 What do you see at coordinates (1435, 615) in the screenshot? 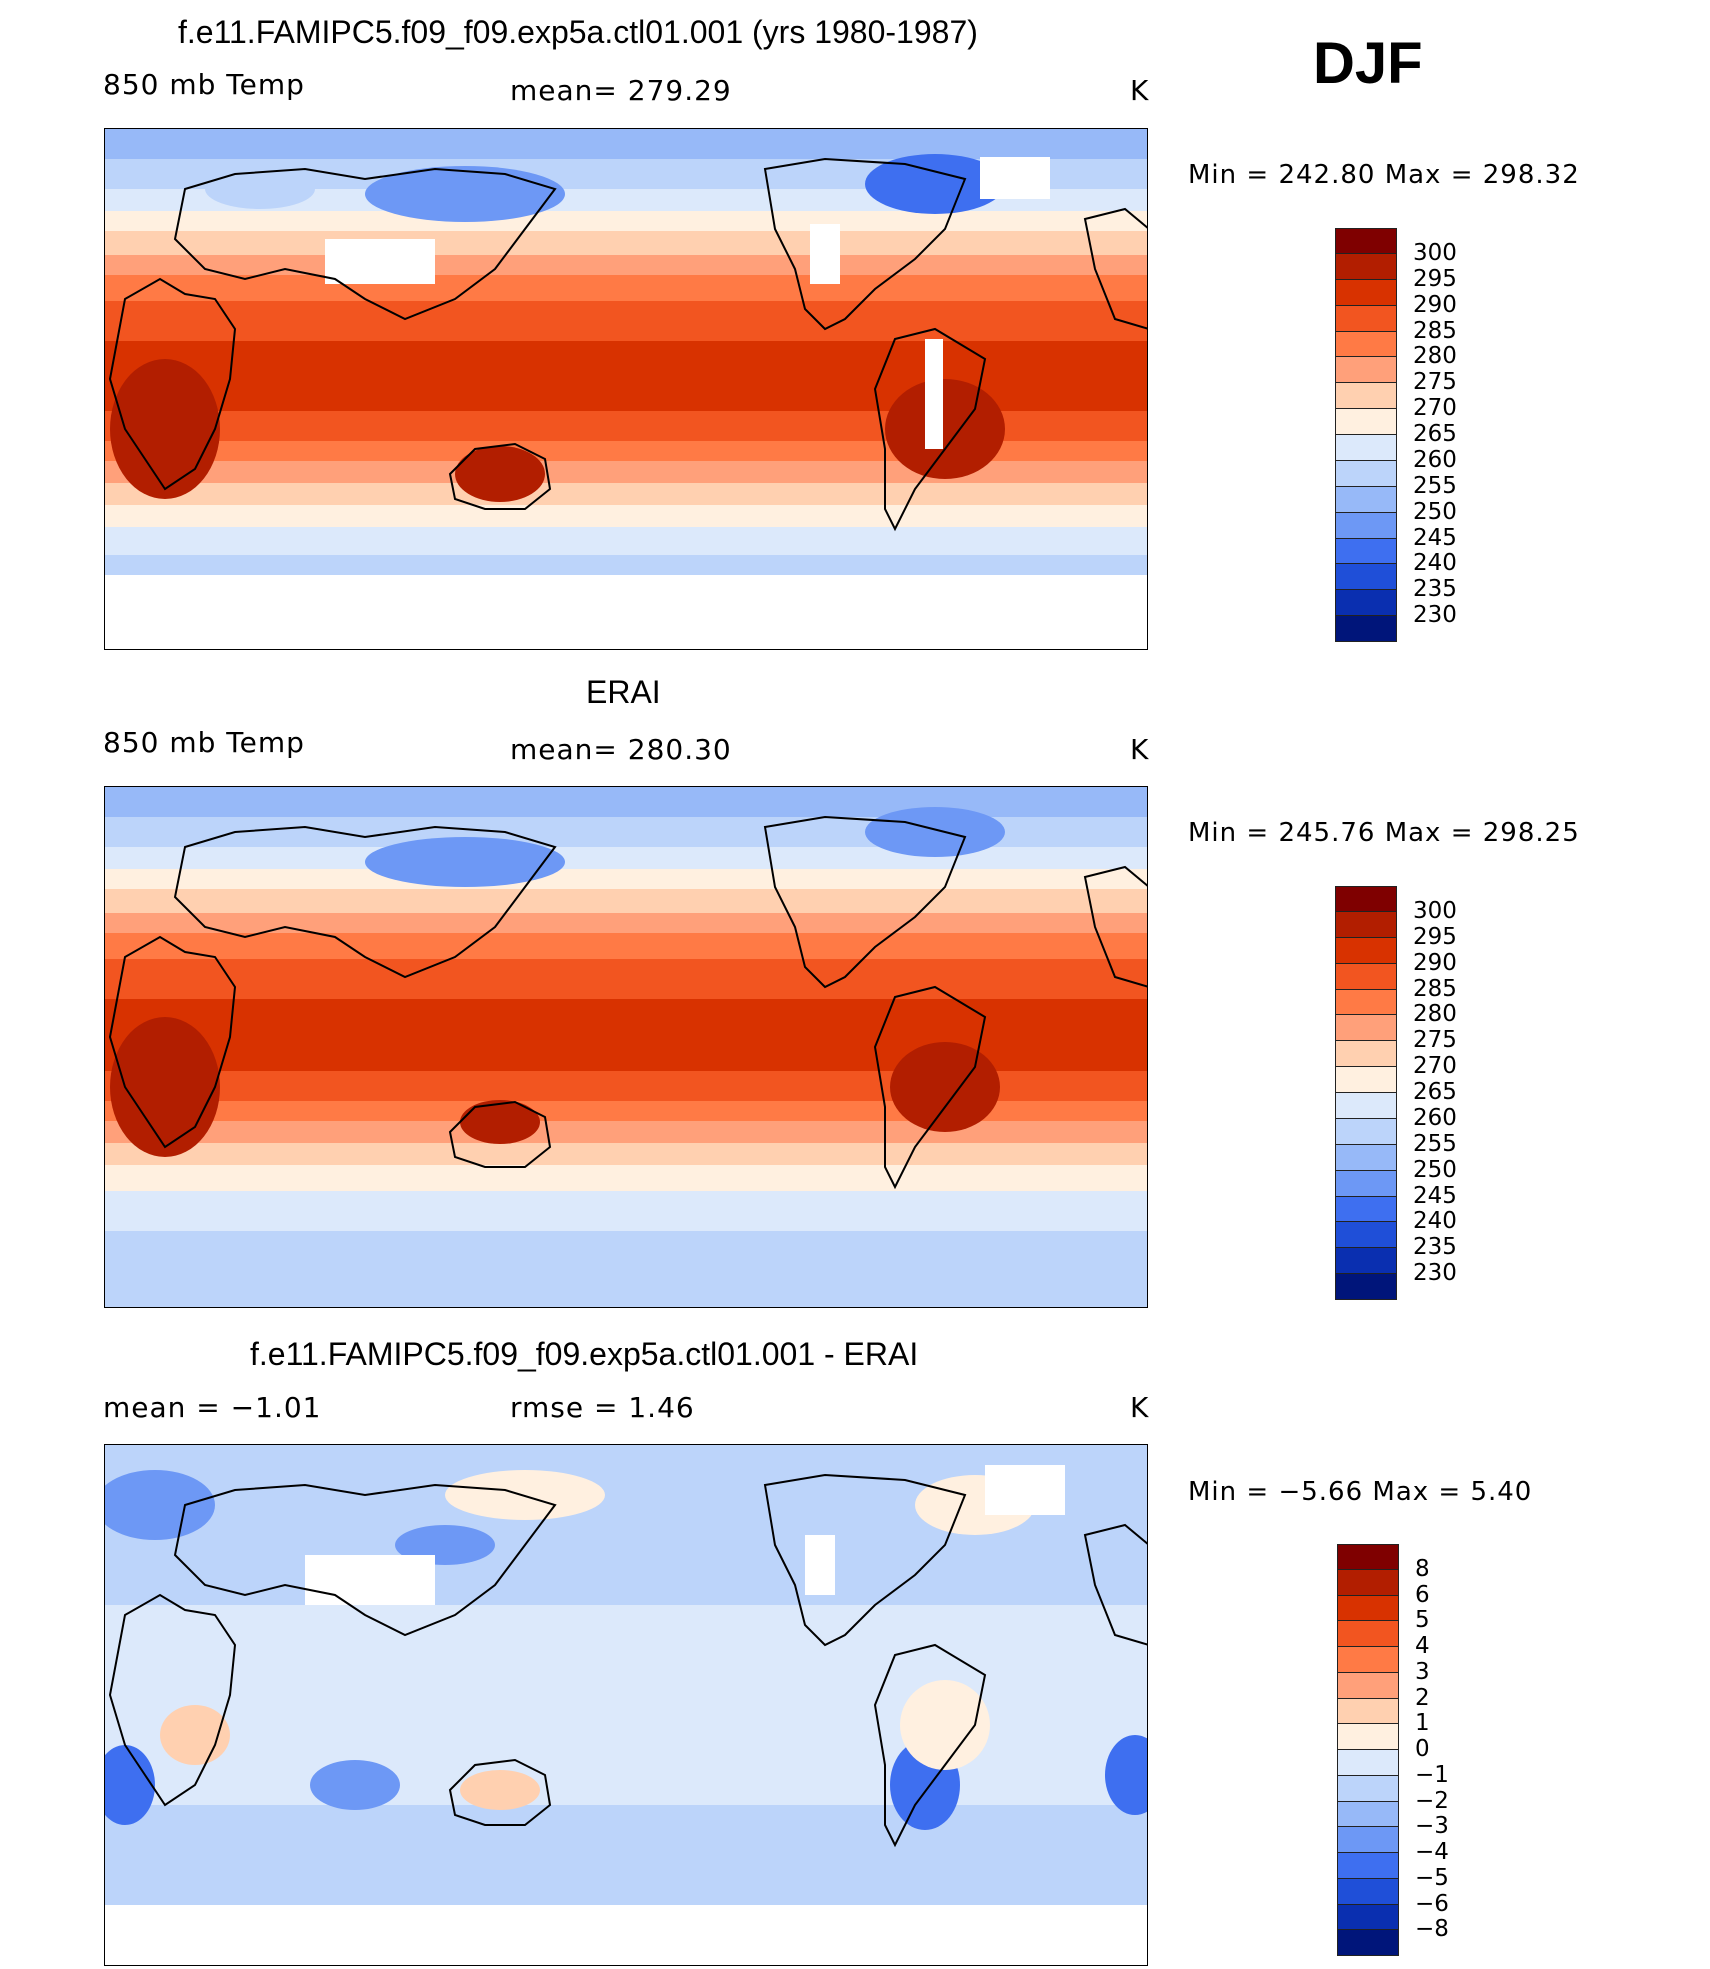
I see `colorbar-tick-label: 230` at bounding box center [1435, 615].